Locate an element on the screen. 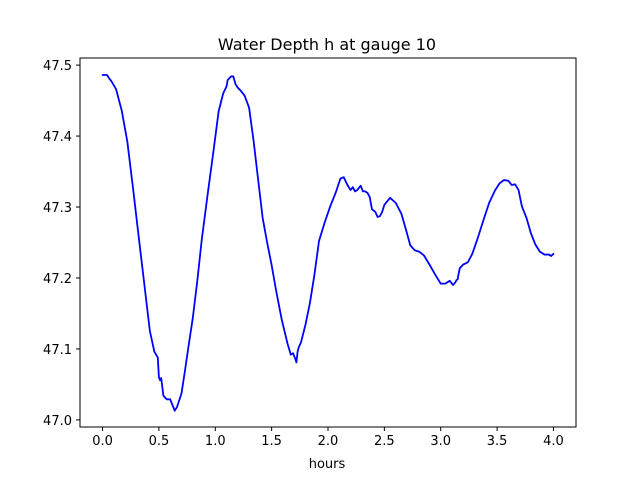 The image size is (640, 480). y-tick-label: 47.2 is located at coordinates (57, 279).